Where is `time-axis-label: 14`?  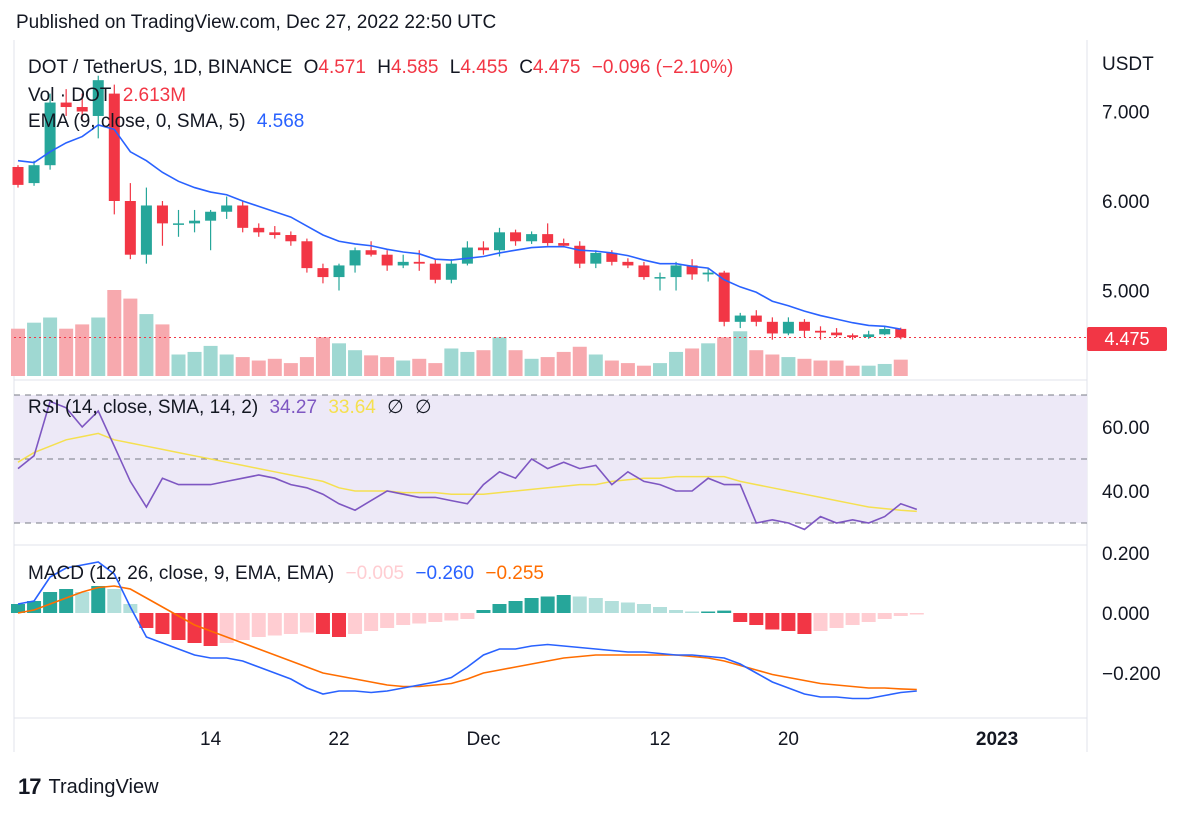 time-axis-label: 14 is located at coordinates (211, 739).